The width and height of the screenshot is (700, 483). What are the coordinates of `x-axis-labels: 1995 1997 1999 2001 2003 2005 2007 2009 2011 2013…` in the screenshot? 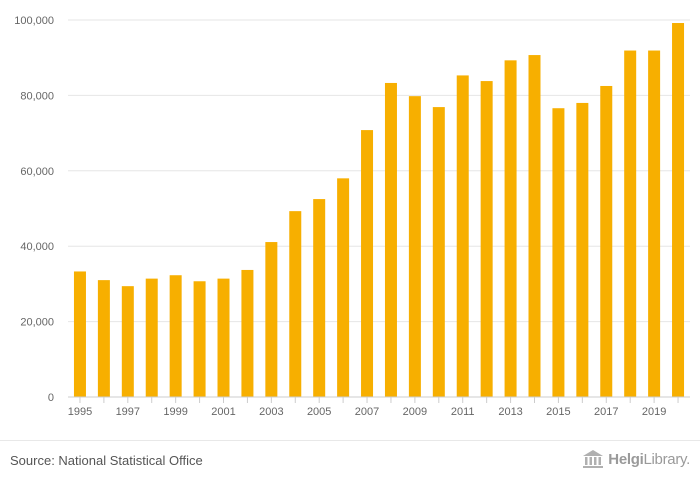 It's located at (367, 412).